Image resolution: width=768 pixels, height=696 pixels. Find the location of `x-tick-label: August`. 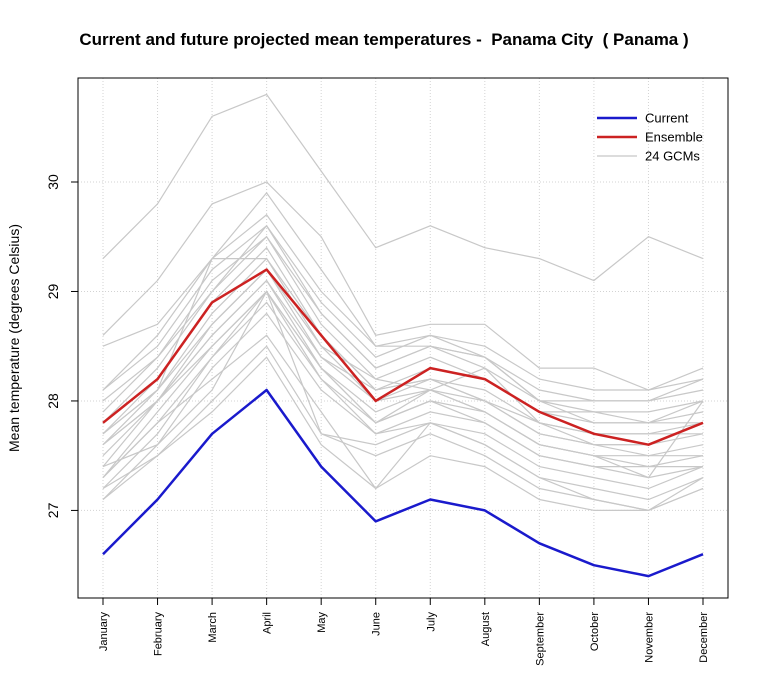

x-tick-label: August is located at coordinates (486, 629).